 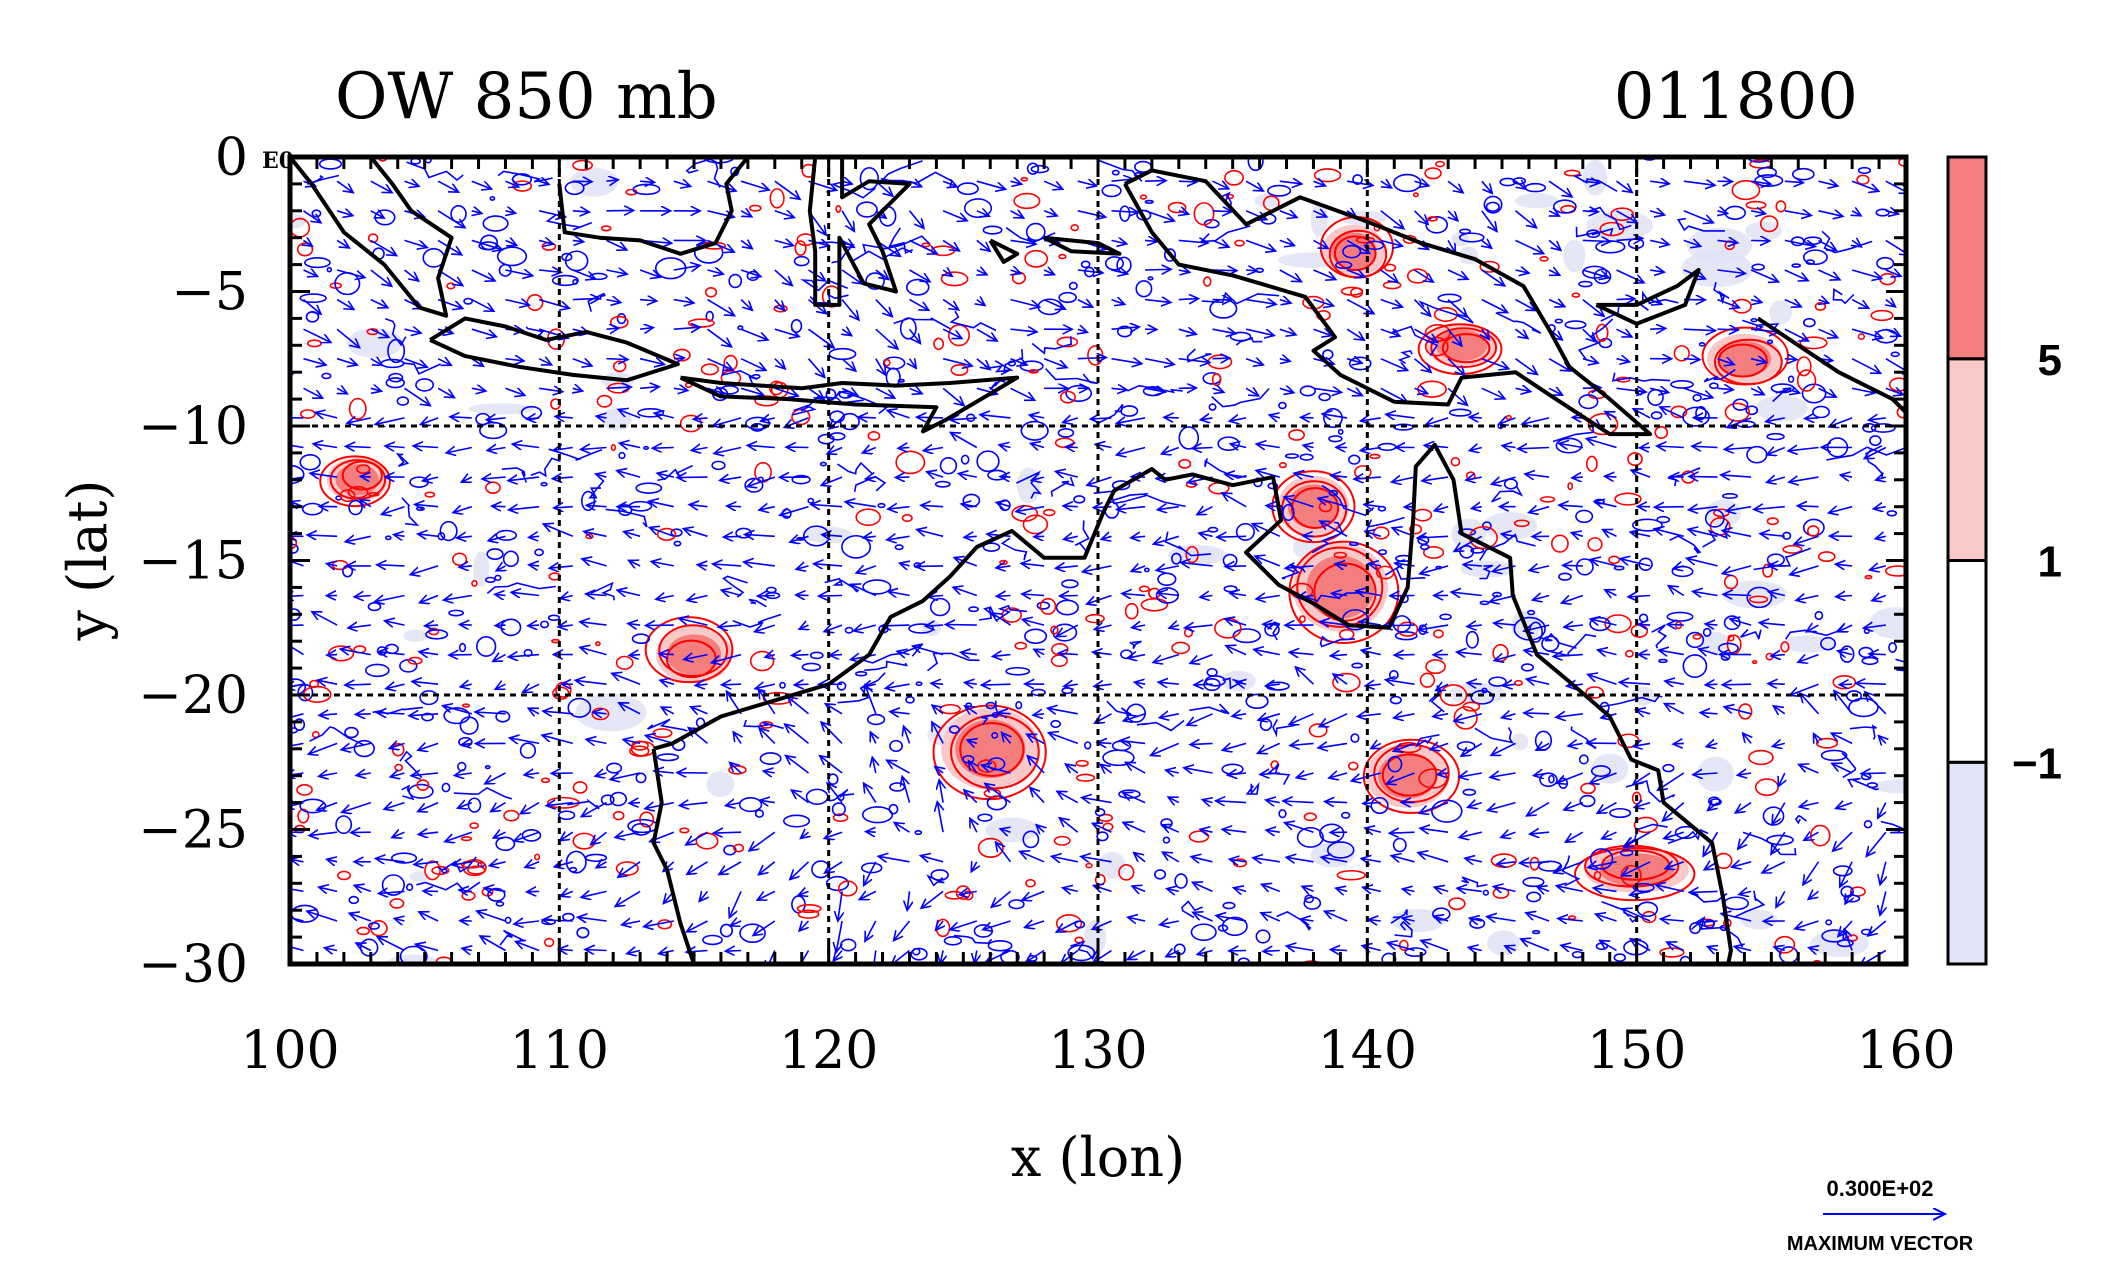 I want to click on y-tick-label: −30, so click(x=193, y=965).